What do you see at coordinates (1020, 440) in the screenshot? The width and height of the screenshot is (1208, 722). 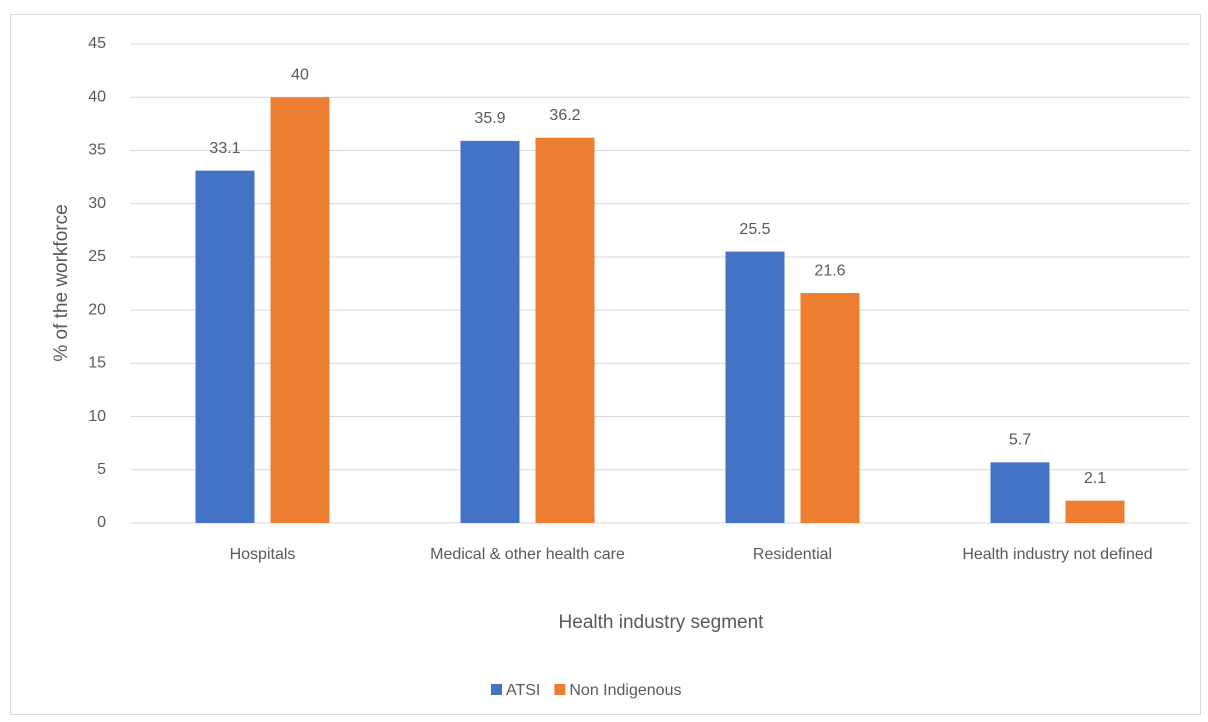 I see `data-label: 5.7` at bounding box center [1020, 440].